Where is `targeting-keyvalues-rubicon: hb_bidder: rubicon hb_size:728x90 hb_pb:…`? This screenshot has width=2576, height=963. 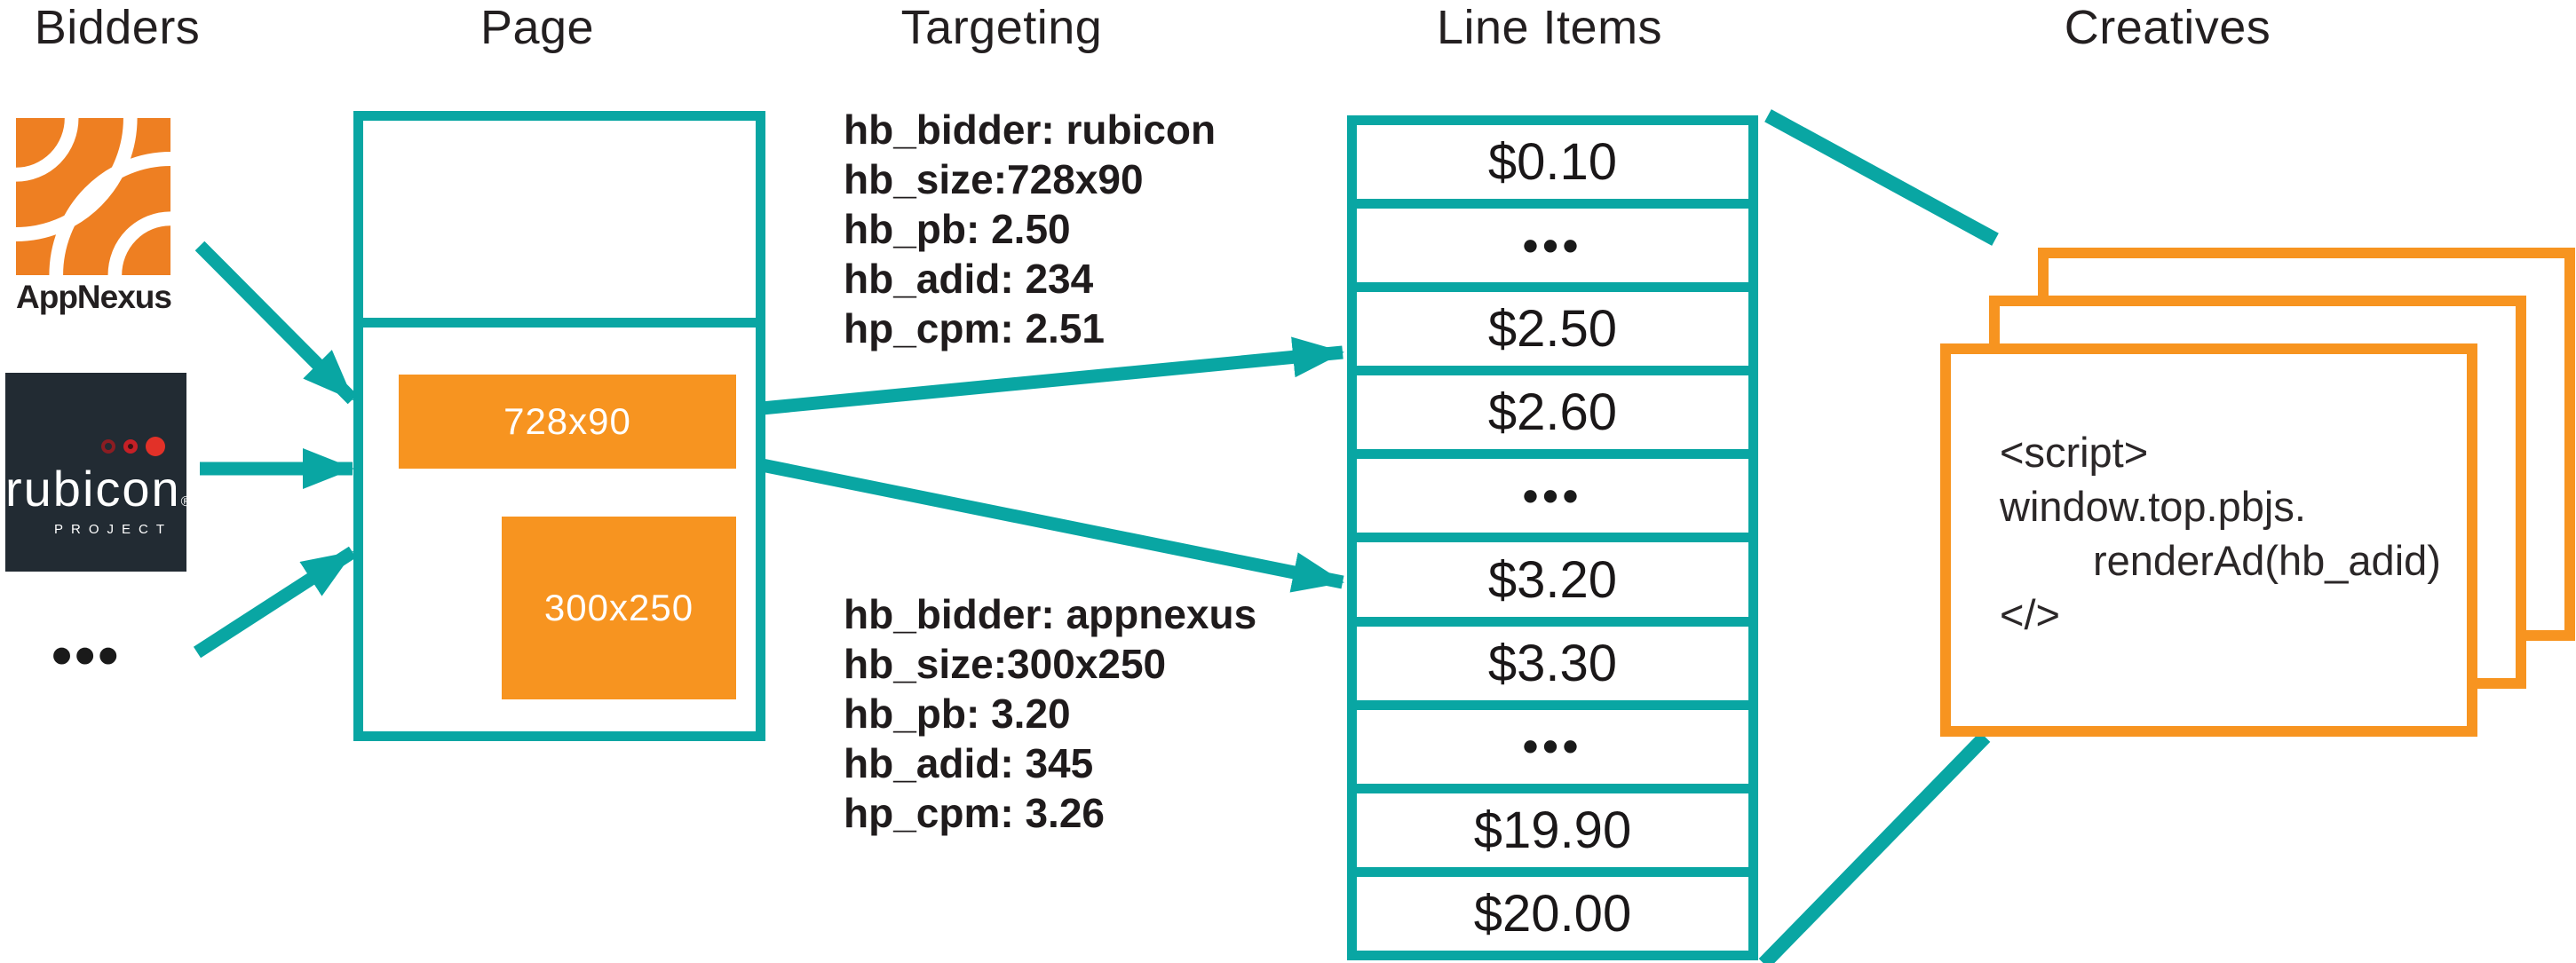 targeting-keyvalues-rubicon: hb_bidder: rubicon hb_size:728x90 hb_pb:… is located at coordinates (1084, 229).